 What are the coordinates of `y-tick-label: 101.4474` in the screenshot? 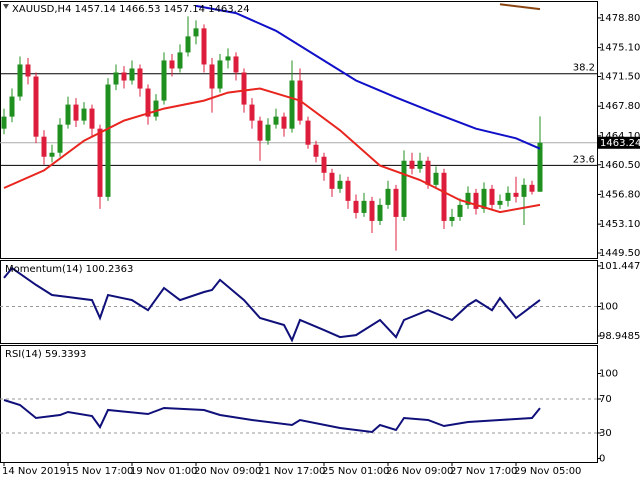 It's located at (619, 266).